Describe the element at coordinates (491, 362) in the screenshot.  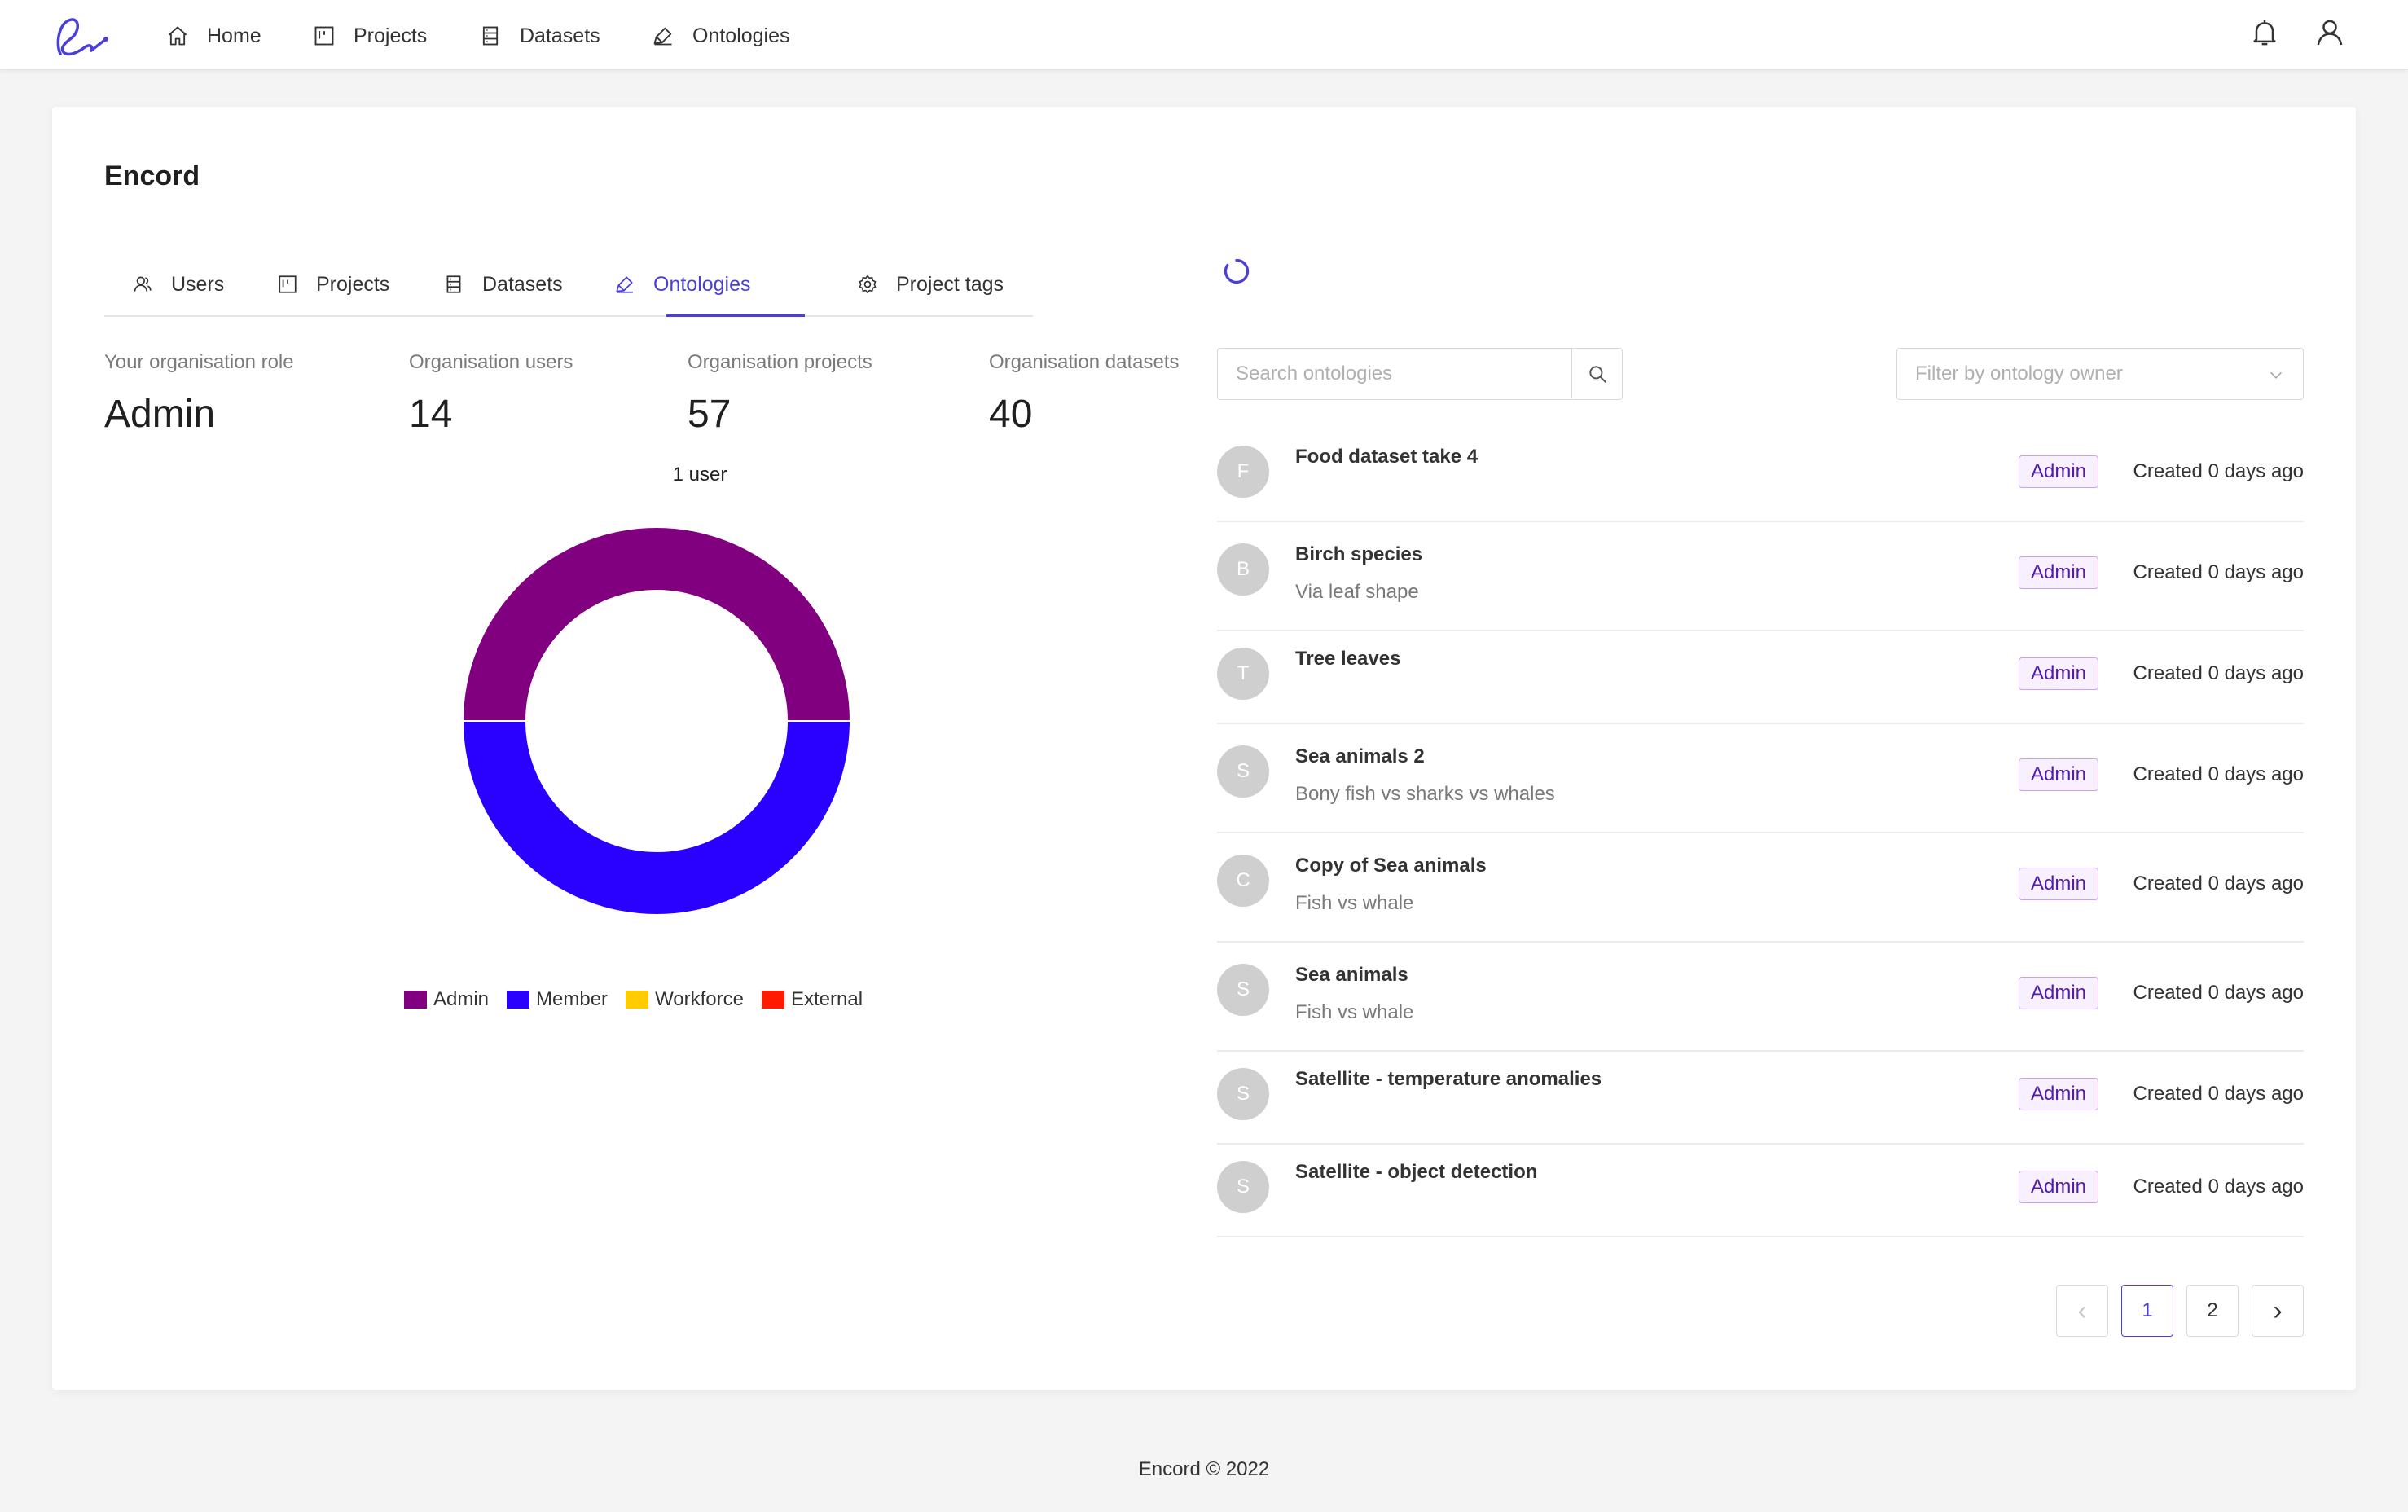
I see `stat-users-label: Organisation users` at that location.